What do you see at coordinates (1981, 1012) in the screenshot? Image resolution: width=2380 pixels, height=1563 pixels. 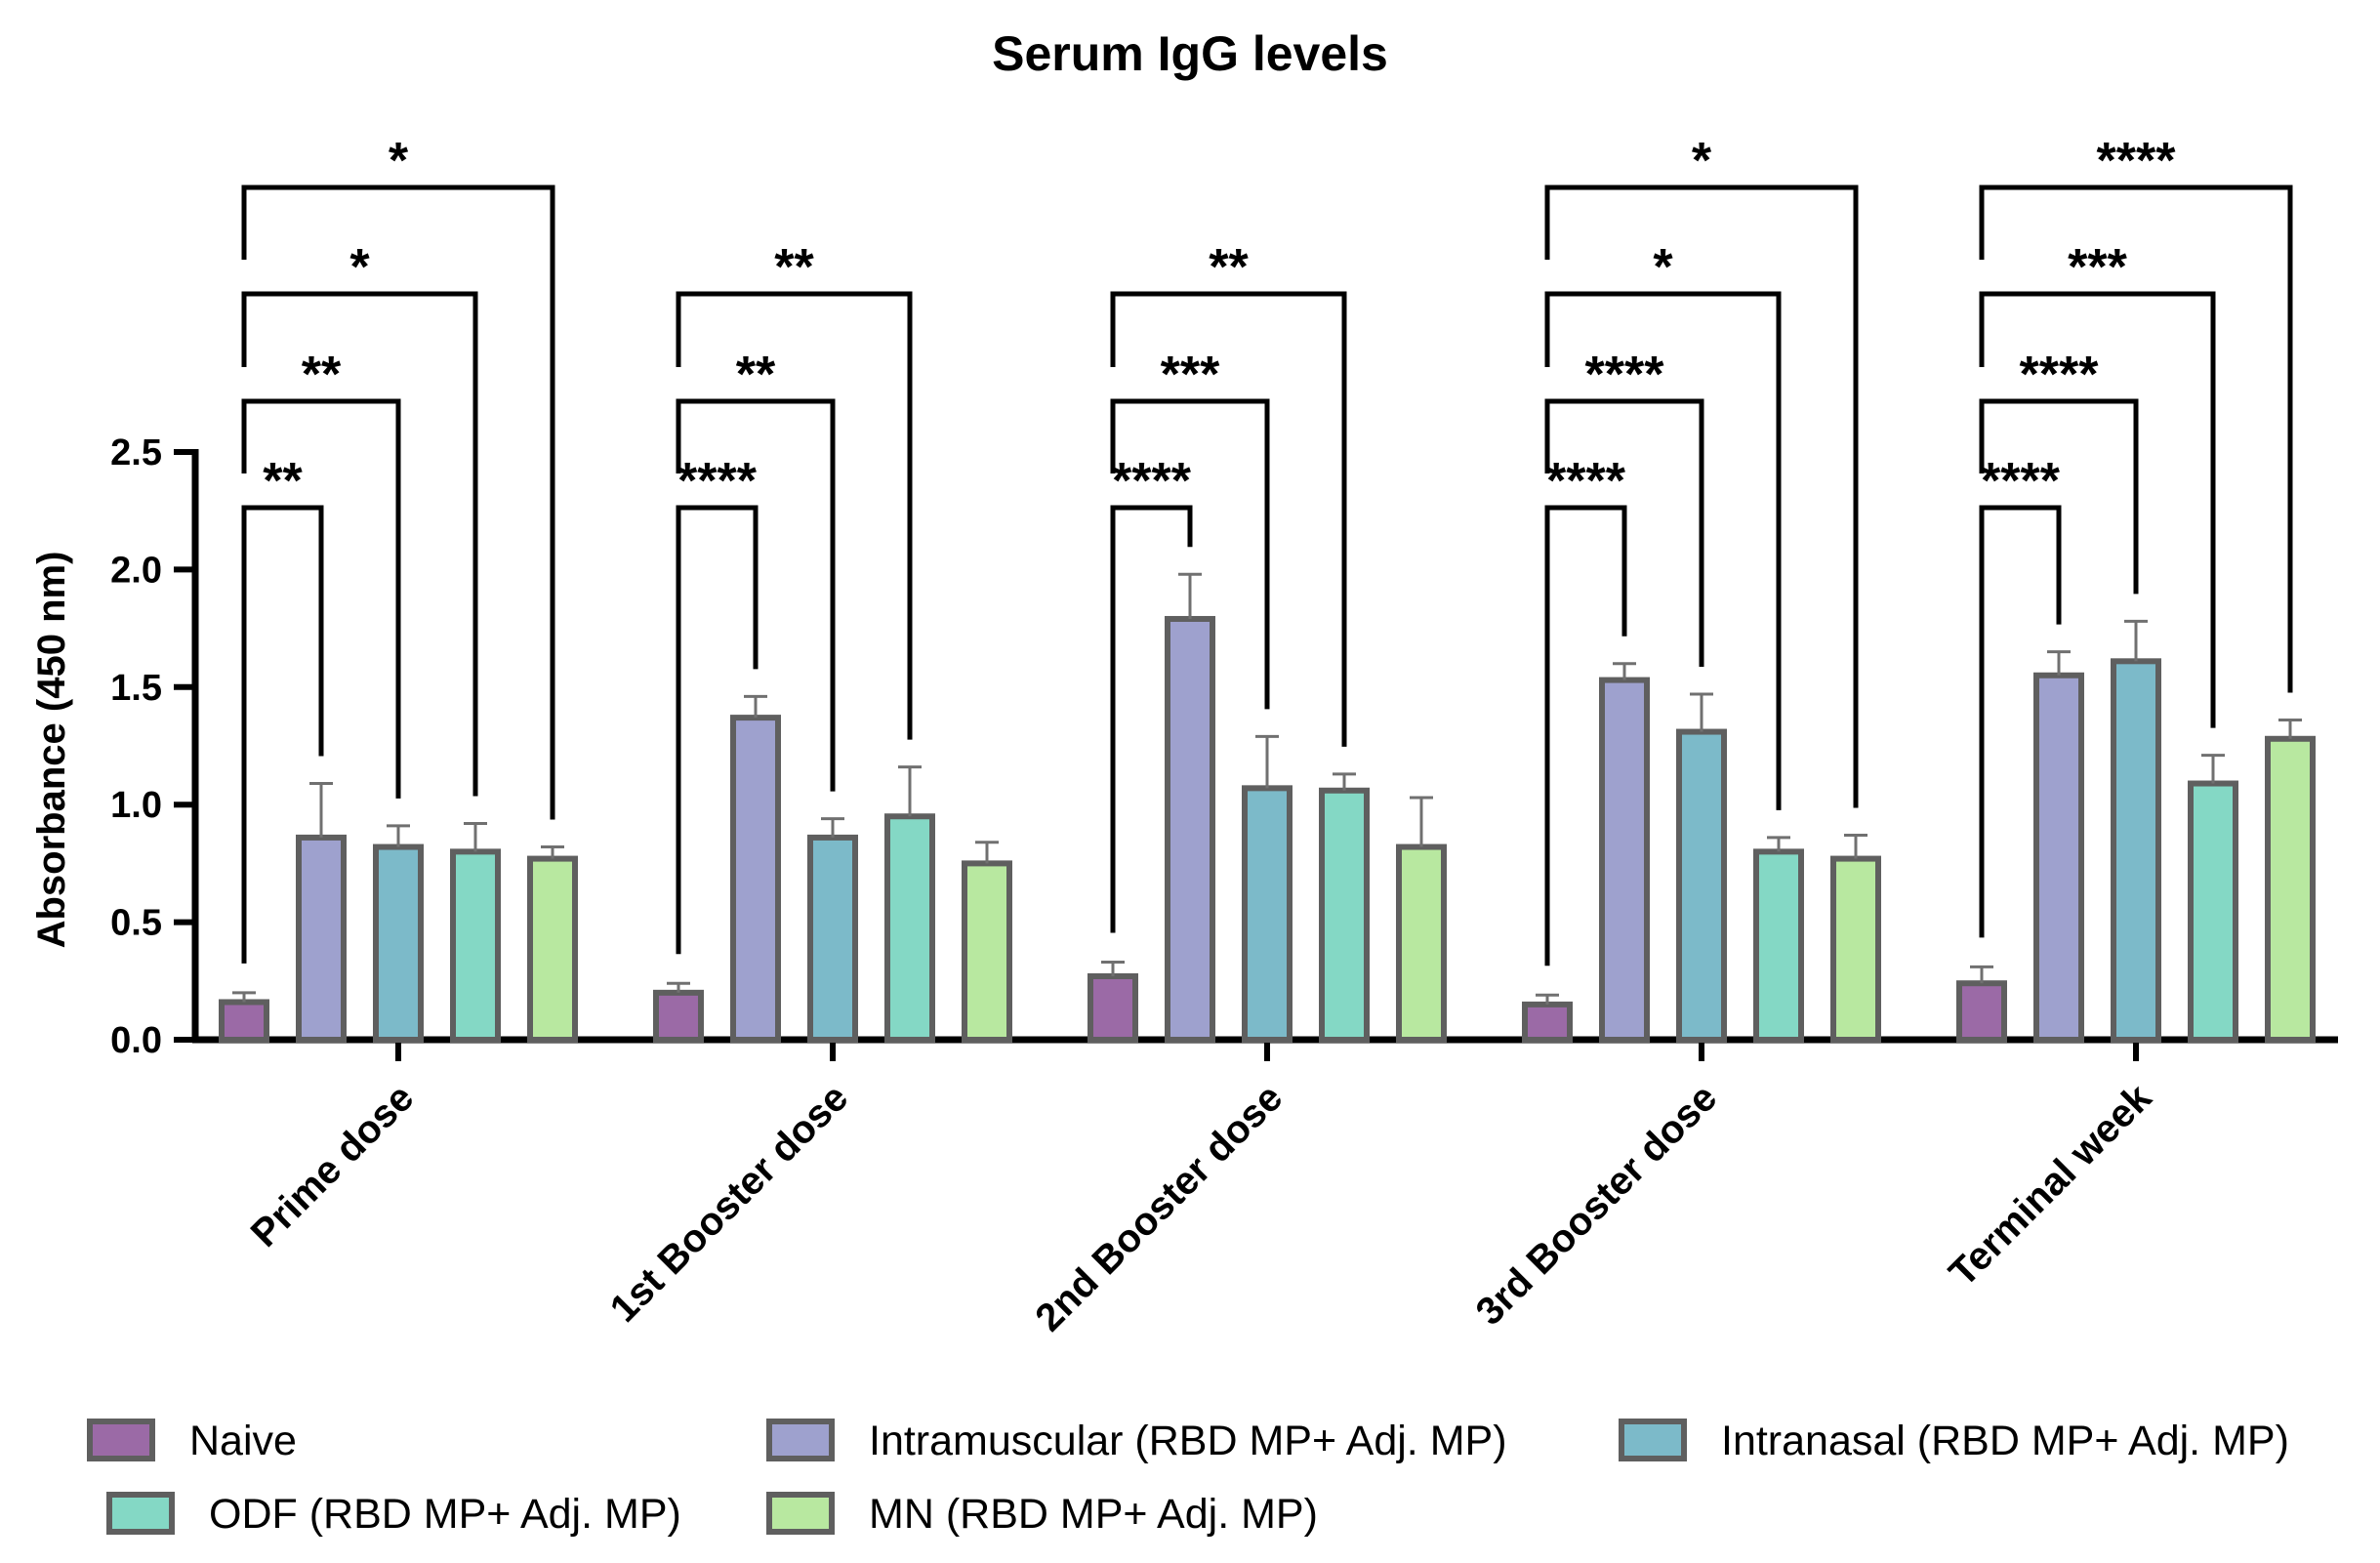 I see `bar-naive-terminal-week` at bounding box center [1981, 1012].